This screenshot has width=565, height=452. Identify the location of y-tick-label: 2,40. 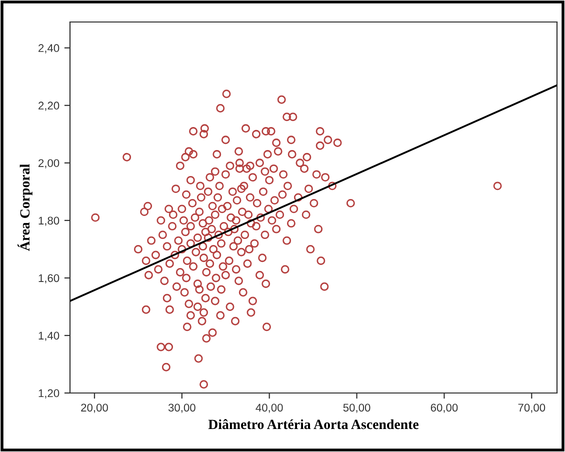
(49, 49).